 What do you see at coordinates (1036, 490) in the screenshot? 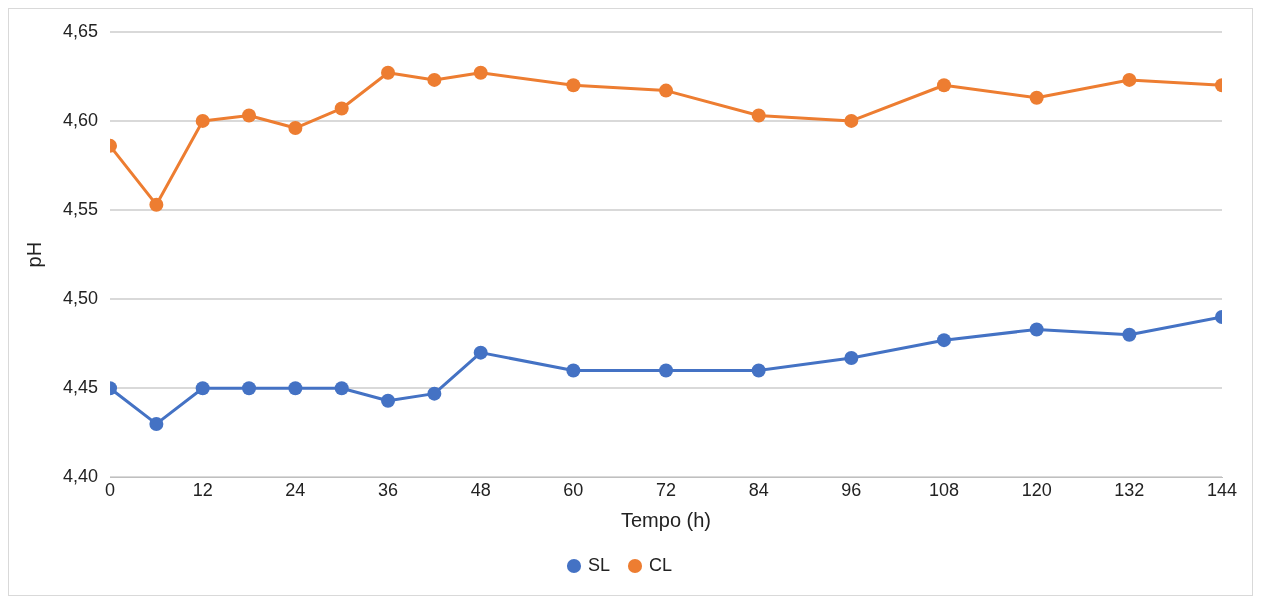
I see `x-tick-label: 120` at bounding box center [1036, 490].